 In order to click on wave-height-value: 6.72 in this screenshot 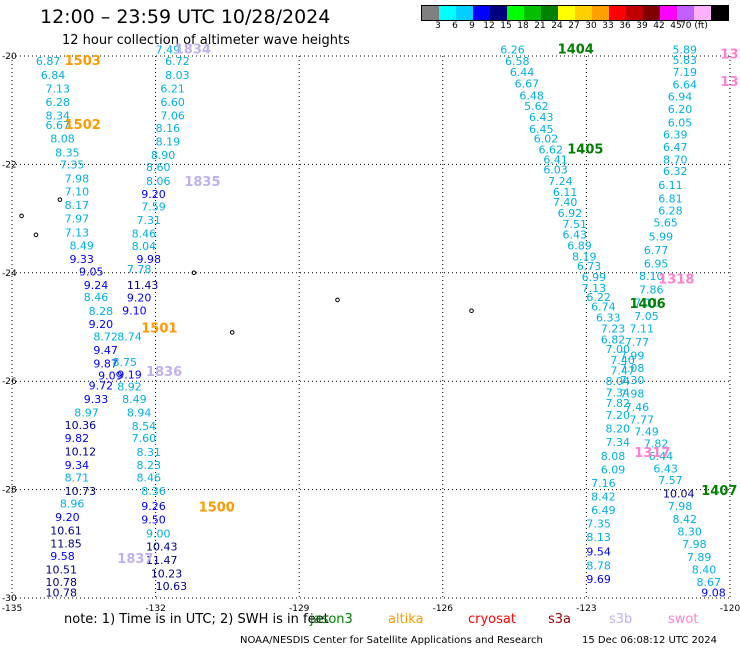, I will do `click(177, 61)`.